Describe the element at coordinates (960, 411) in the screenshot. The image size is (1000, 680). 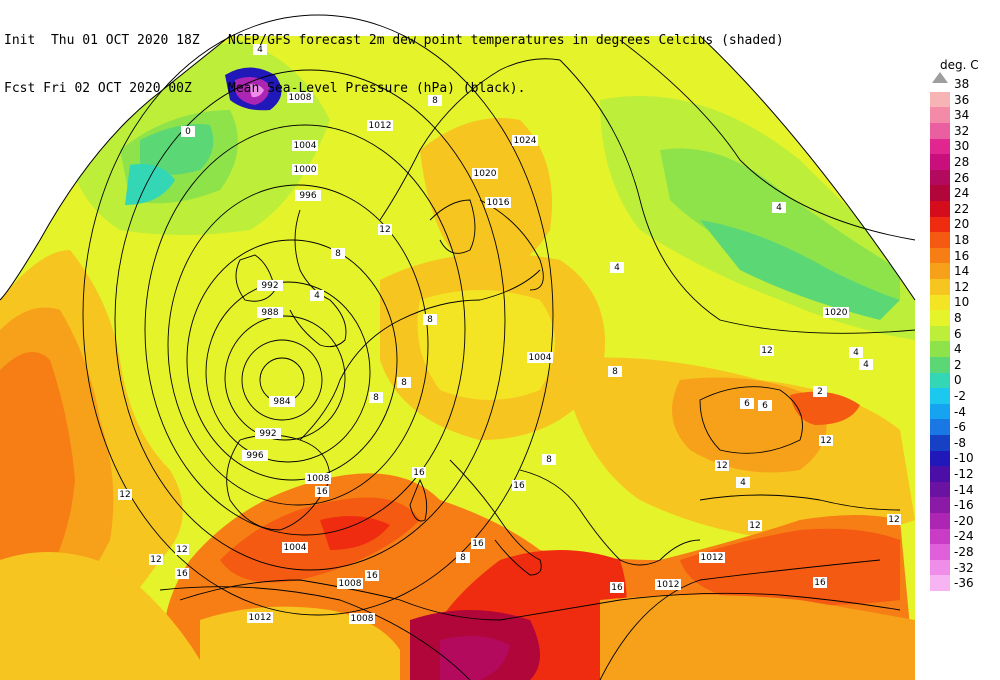
I see `legend-label: -4` at that location.